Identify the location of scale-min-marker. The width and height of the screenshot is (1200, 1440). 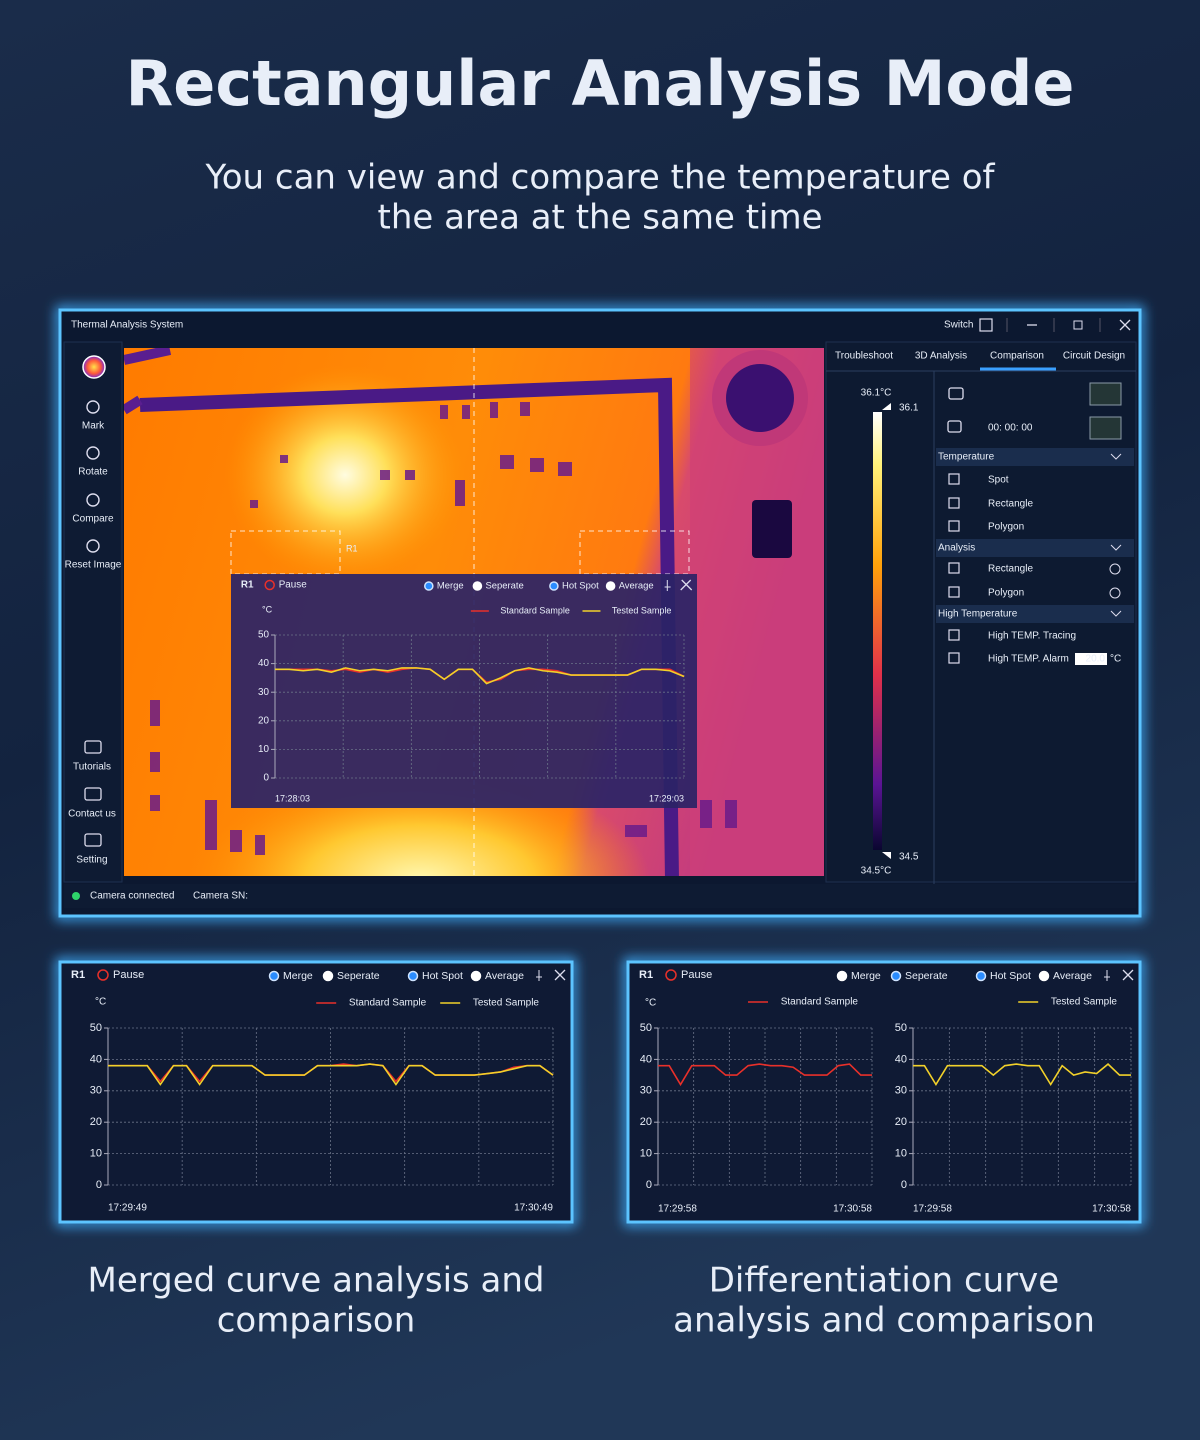
(886, 855).